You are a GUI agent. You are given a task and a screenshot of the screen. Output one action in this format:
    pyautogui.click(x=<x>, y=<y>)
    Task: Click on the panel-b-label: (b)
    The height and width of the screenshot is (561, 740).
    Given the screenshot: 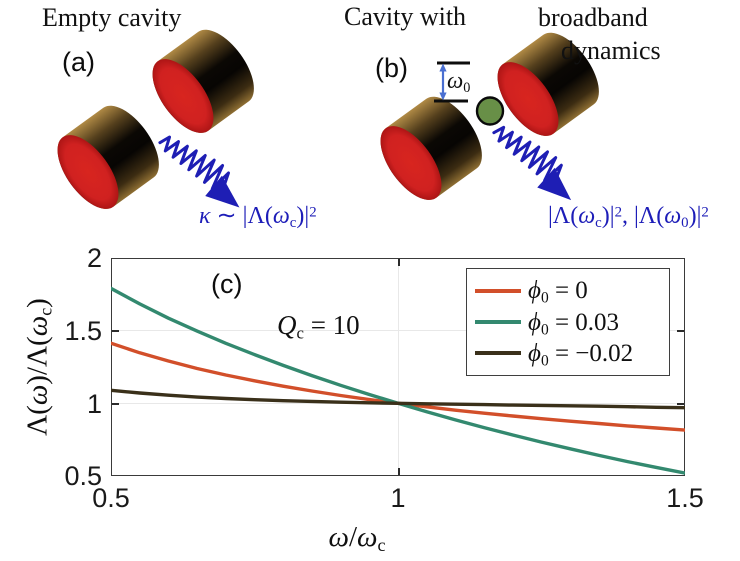 What is the action you would take?
    pyautogui.click(x=391, y=68)
    